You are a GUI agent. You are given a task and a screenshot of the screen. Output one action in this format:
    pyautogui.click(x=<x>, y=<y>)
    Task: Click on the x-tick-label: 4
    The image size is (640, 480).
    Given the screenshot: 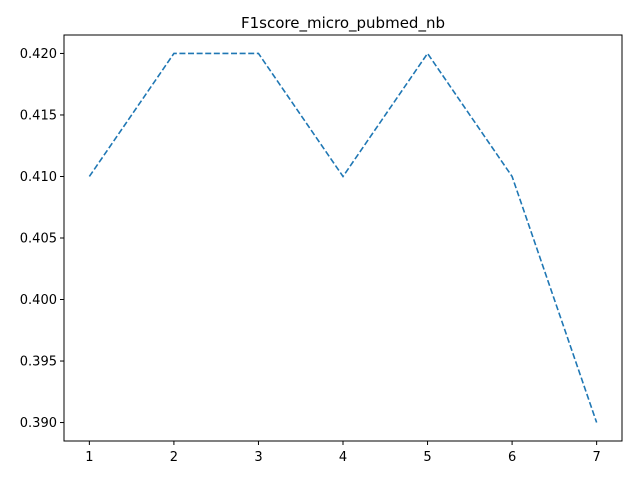 What is the action you would take?
    pyautogui.click(x=343, y=457)
    